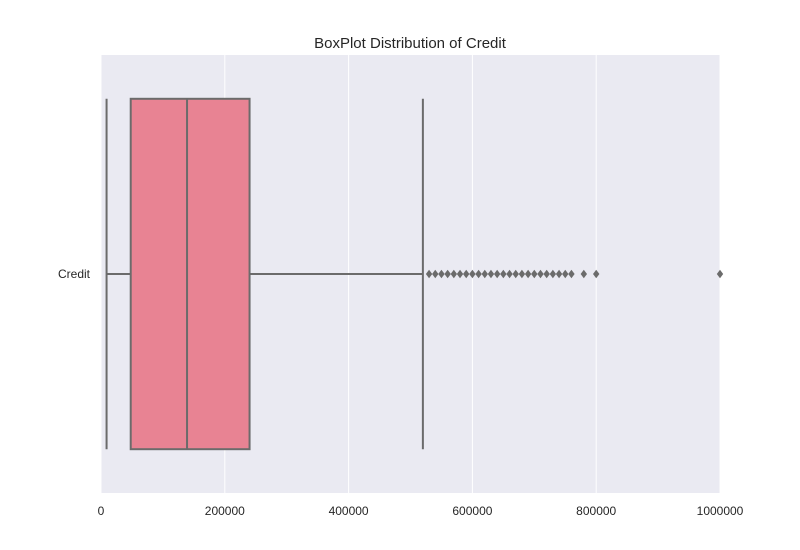  What do you see at coordinates (472, 511) in the screenshot?
I see `x-tick-label: 600000` at bounding box center [472, 511].